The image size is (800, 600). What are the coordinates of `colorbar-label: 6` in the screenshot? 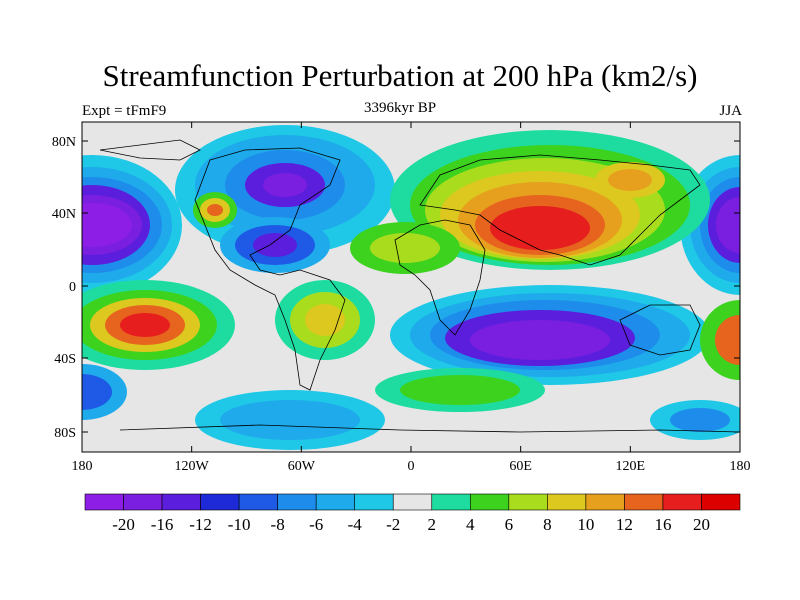 It's located at (509, 524).